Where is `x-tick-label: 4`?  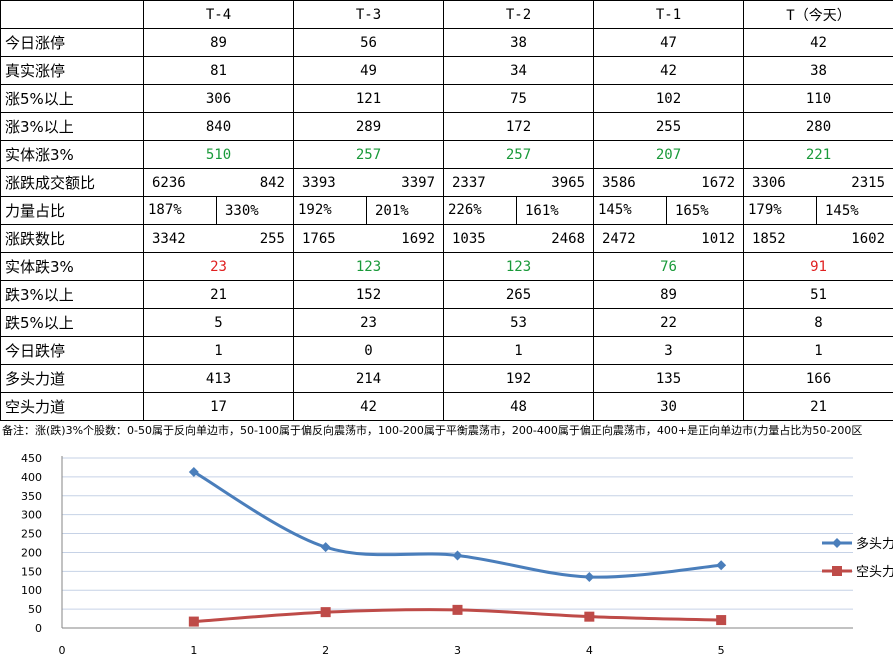
x-tick-label: 4 is located at coordinates (589, 650).